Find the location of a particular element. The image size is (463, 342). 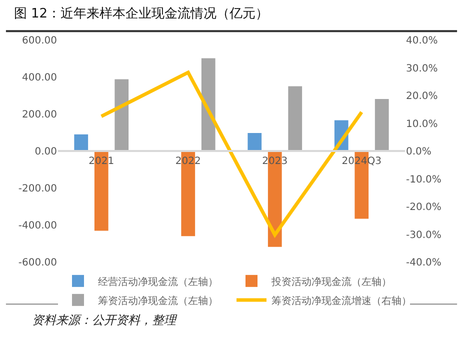

legend-label: 筹资活动净现金流（左轴） is located at coordinates (158, 300).